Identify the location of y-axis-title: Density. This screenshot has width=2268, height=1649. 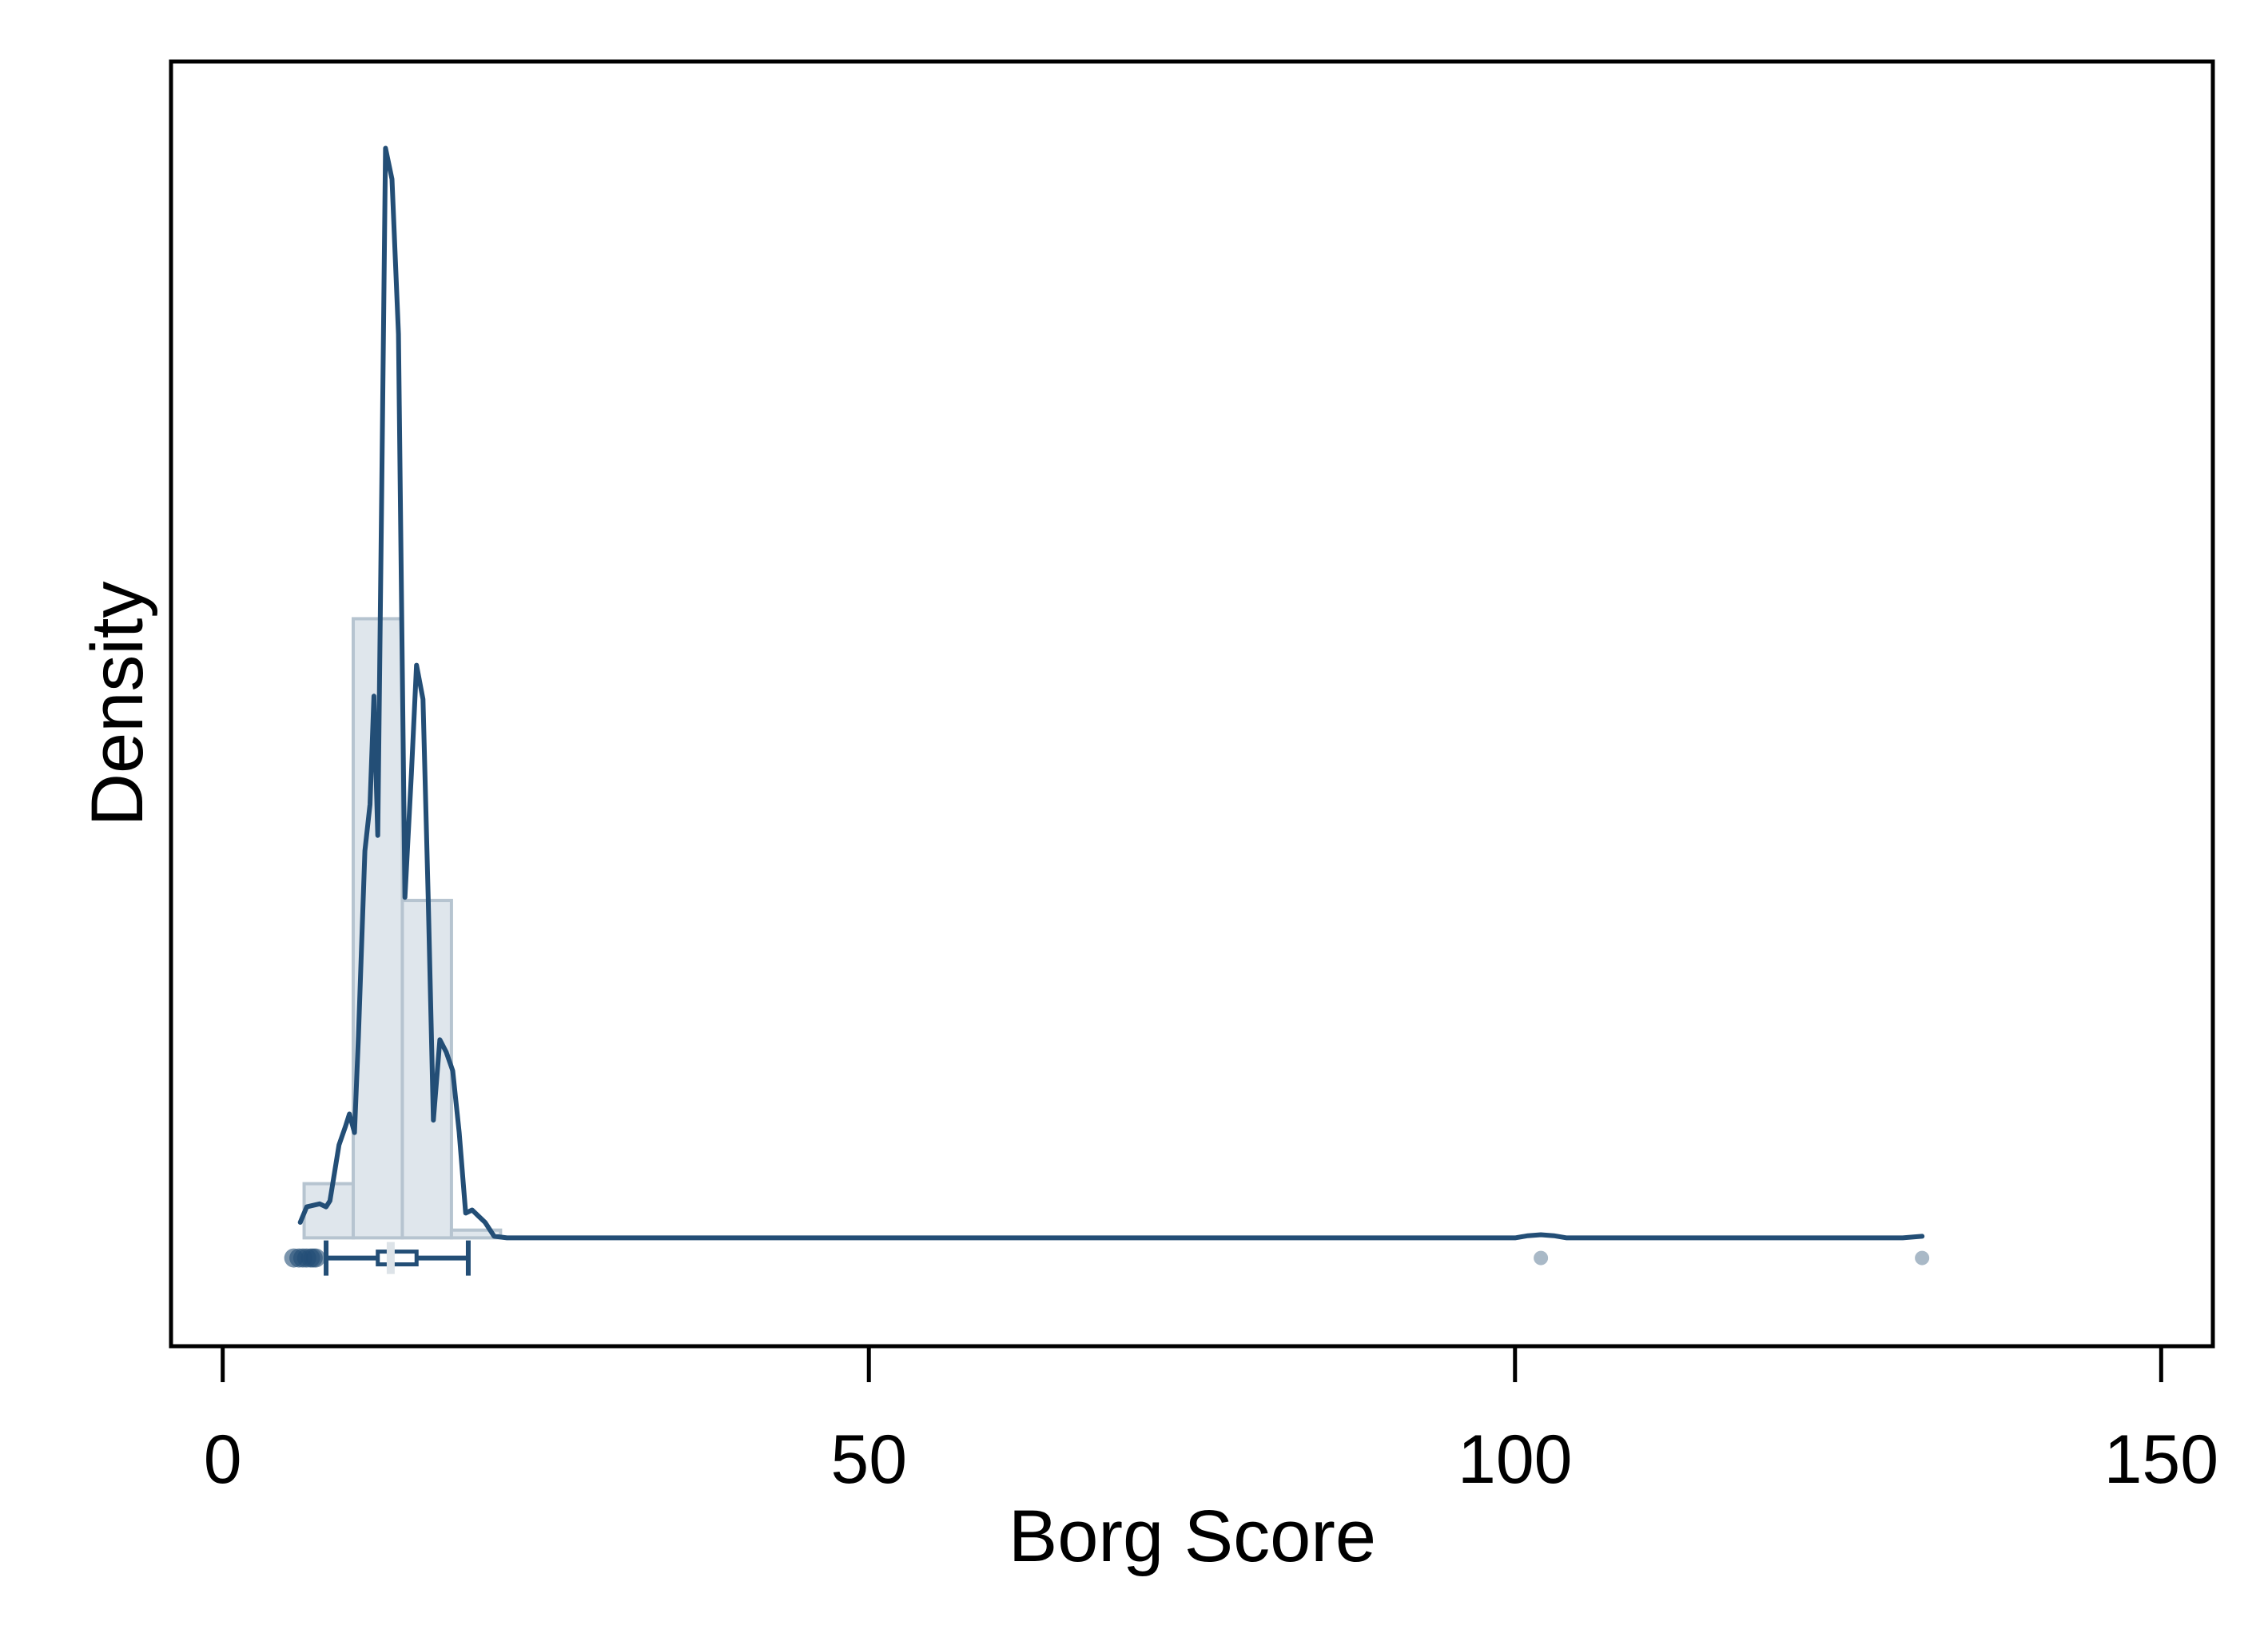
(117, 704).